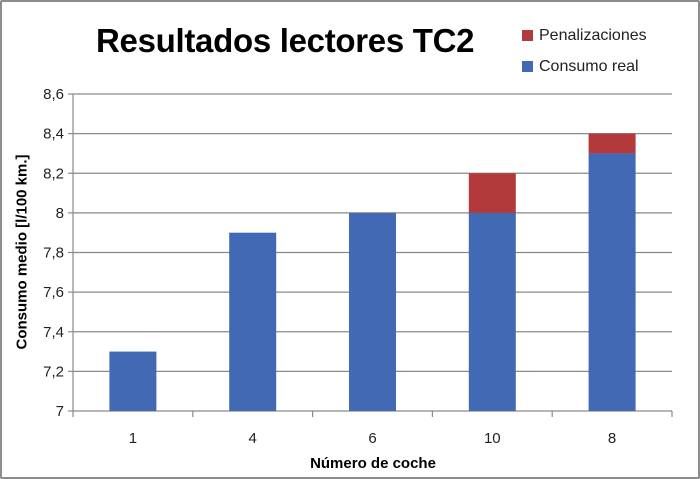 This screenshot has height=479, width=700. Describe the element at coordinates (22, 252) in the screenshot. I see `y-axis-label-text: Consumo medio [l/100 km.]` at that location.